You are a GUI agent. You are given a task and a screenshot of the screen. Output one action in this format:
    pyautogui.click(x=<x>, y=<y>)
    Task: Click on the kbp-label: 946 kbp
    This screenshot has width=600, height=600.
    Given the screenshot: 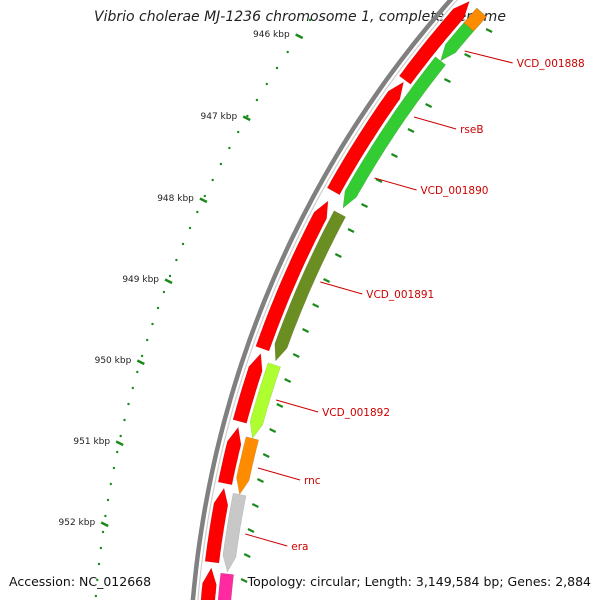 What is the action you would take?
    pyautogui.click(x=271, y=35)
    